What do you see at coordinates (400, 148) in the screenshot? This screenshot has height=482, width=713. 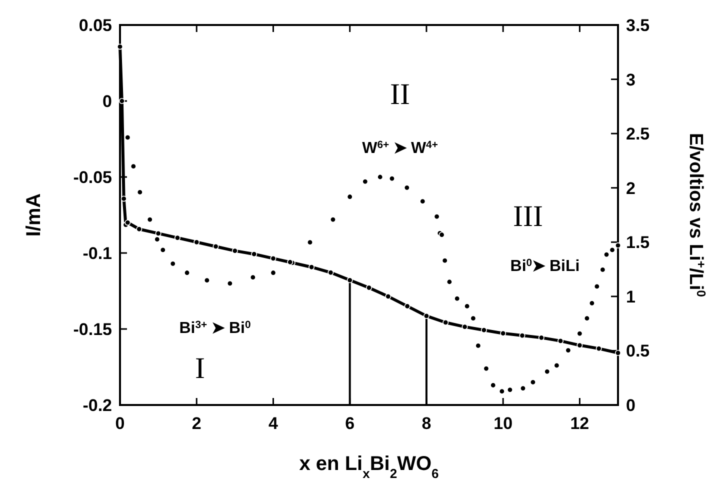 I see `annotation: W$^{6+}$ ➤ W$^{4+}$` at bounding box center [400, 148].